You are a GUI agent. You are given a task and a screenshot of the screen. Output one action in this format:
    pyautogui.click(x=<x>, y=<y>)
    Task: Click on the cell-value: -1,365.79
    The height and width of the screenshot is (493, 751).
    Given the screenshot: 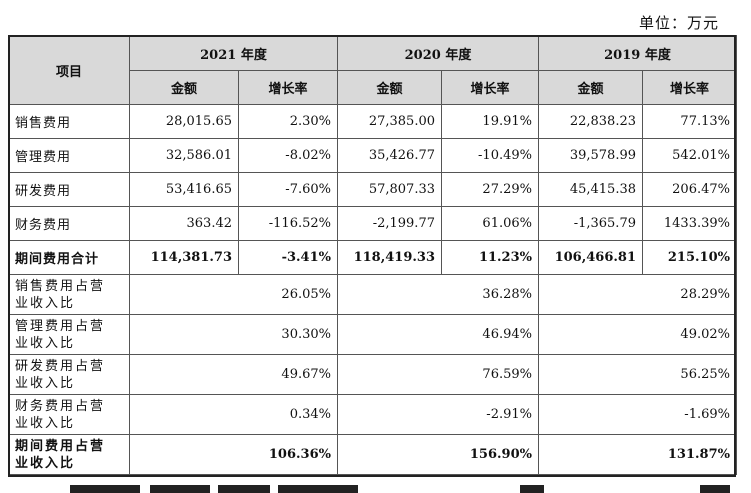 What is the action you would take?
    pyautogui.click(x=590, y=223)
    